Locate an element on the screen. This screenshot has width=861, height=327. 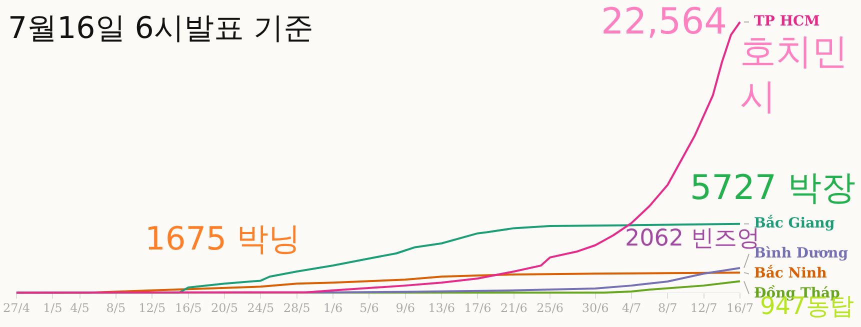
x-tick-label: 12/7 is located at coordinates (704, 307).